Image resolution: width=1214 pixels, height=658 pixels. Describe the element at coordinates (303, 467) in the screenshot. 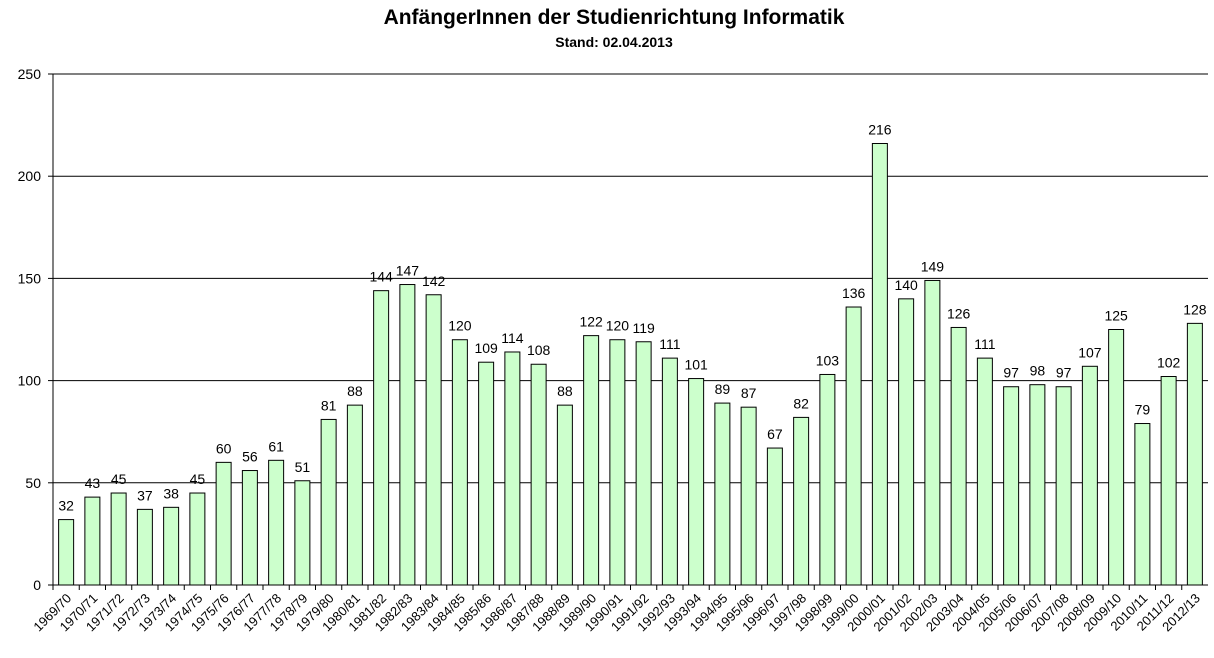

I see `data-label: 51` at that location.